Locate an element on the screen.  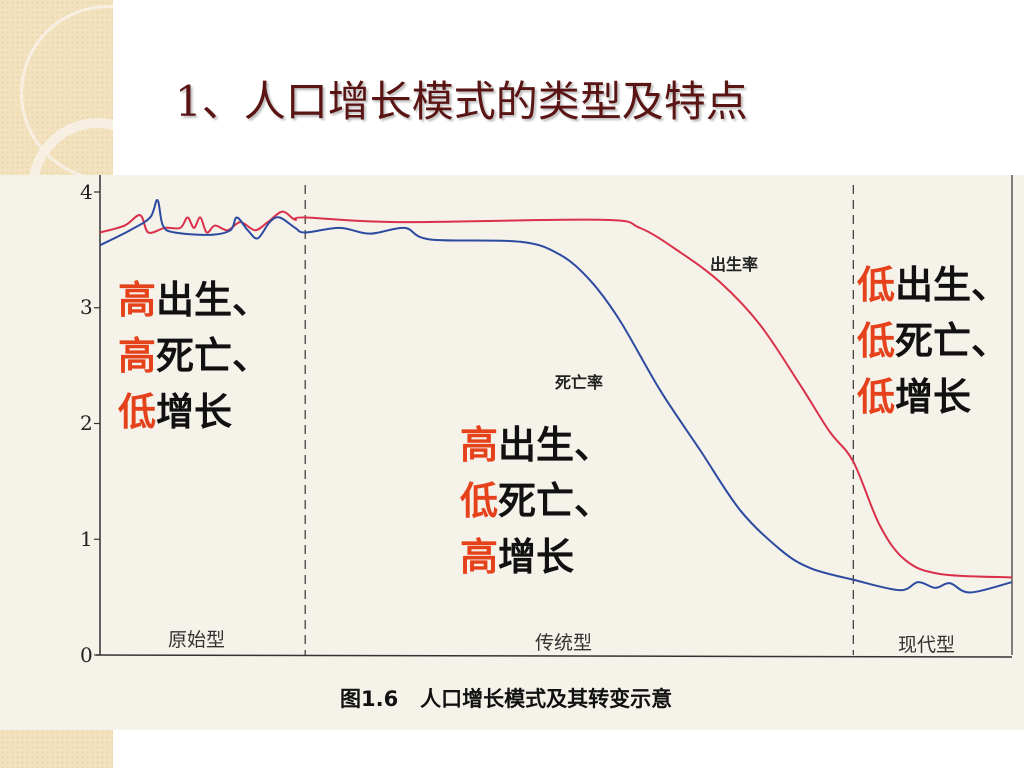
x-axis is located at coordinates (554, 656).